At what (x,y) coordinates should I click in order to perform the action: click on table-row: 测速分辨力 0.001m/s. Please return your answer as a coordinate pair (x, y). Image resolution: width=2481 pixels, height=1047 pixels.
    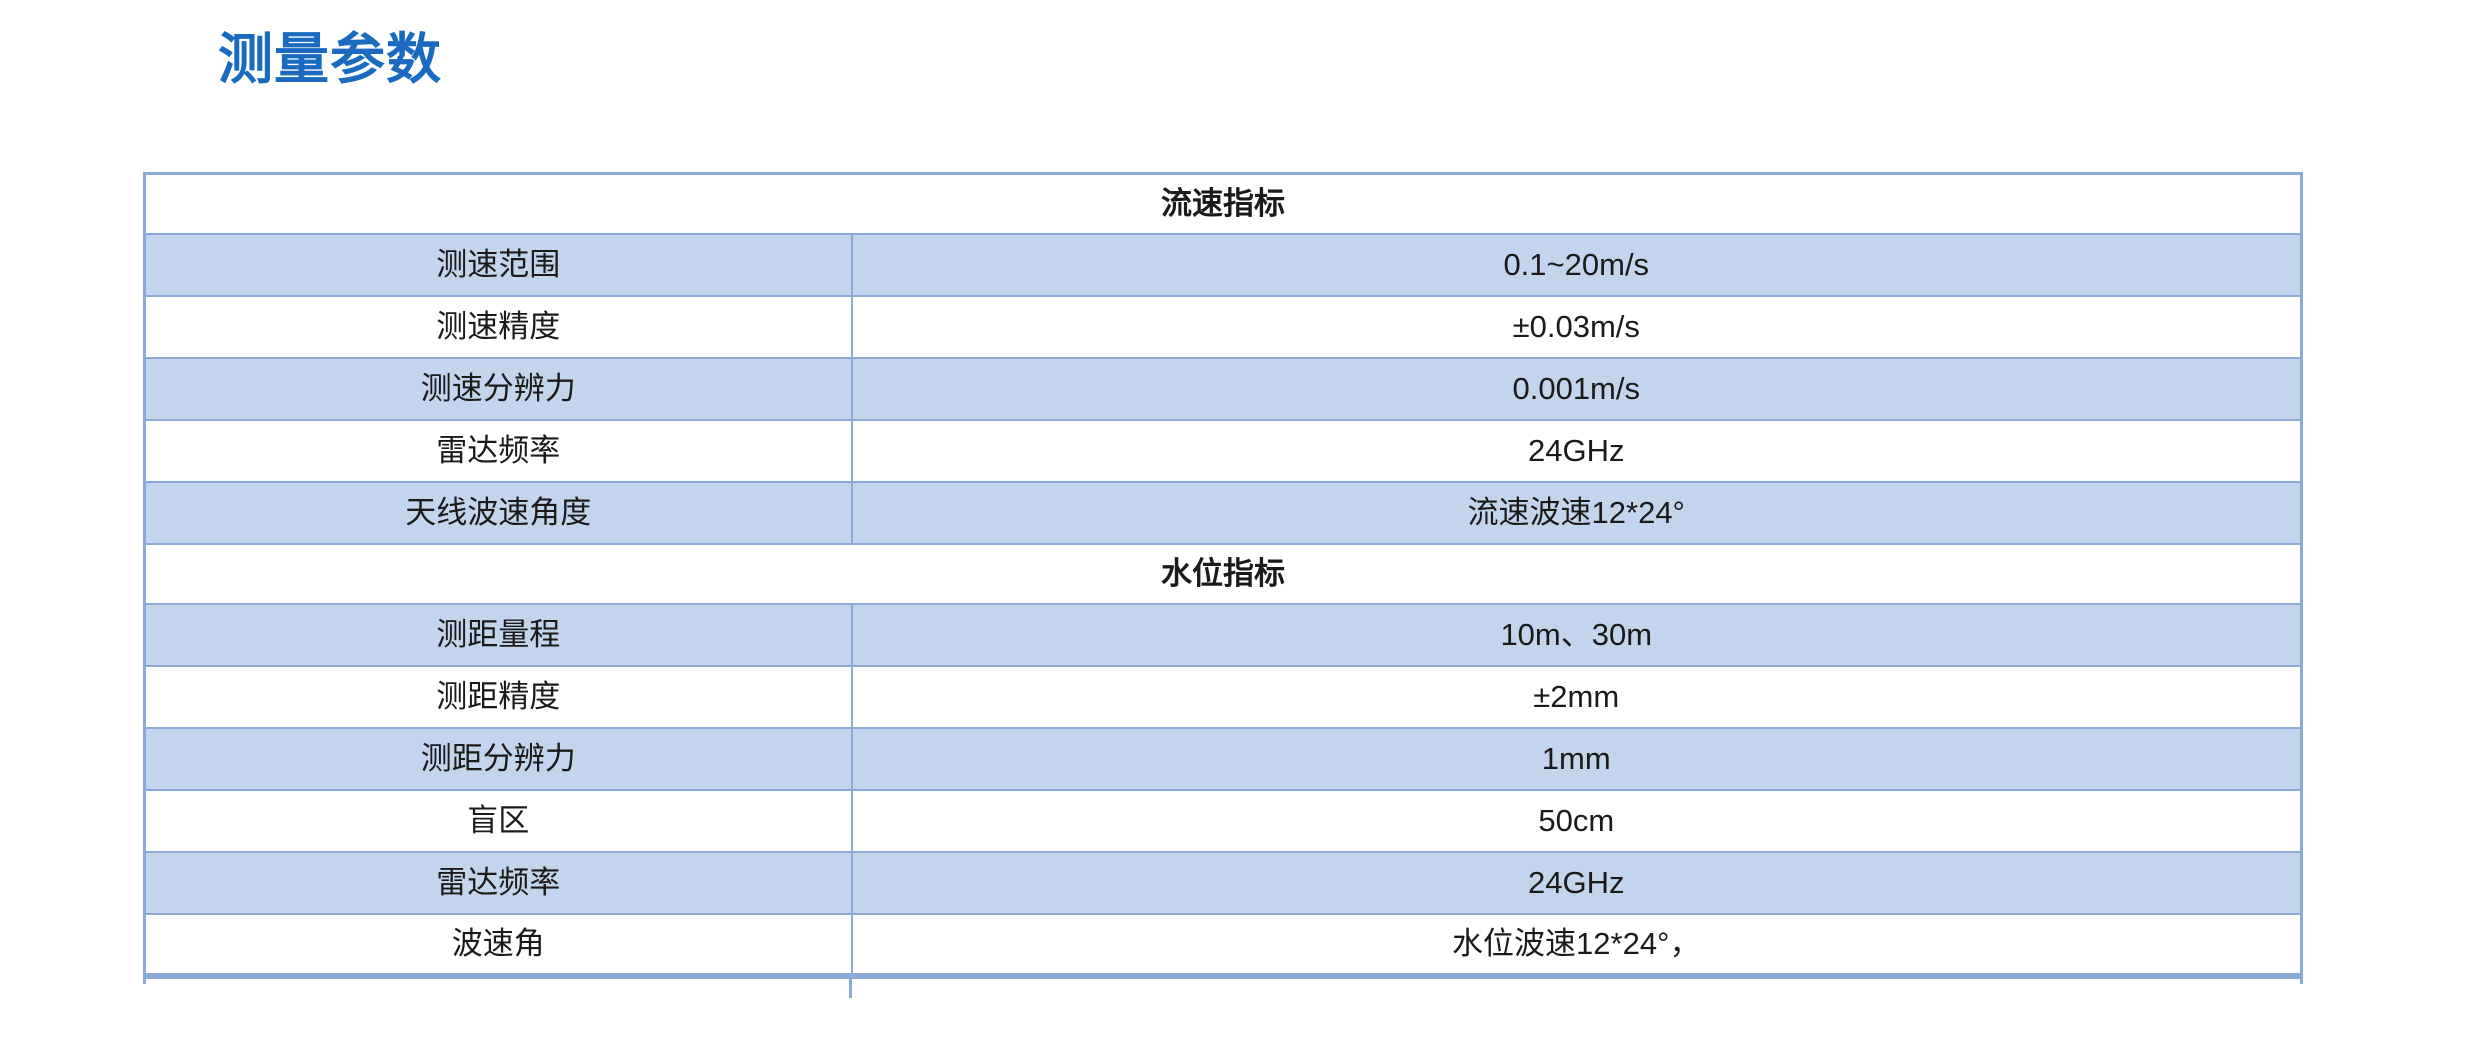
    Looking at the image, I should click on (1223, 388).